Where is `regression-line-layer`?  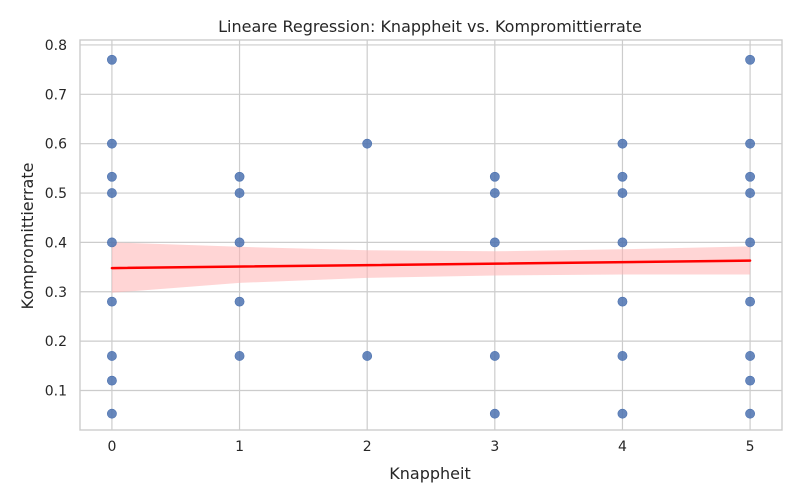
regression-line-layer is located at coordinates (431, 264).